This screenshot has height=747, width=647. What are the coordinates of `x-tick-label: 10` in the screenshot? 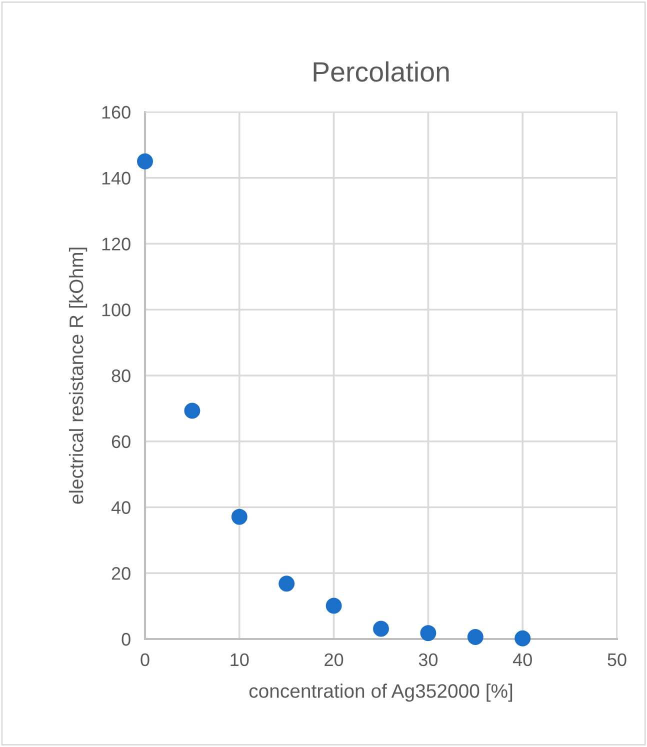 It's located at (239, 659).